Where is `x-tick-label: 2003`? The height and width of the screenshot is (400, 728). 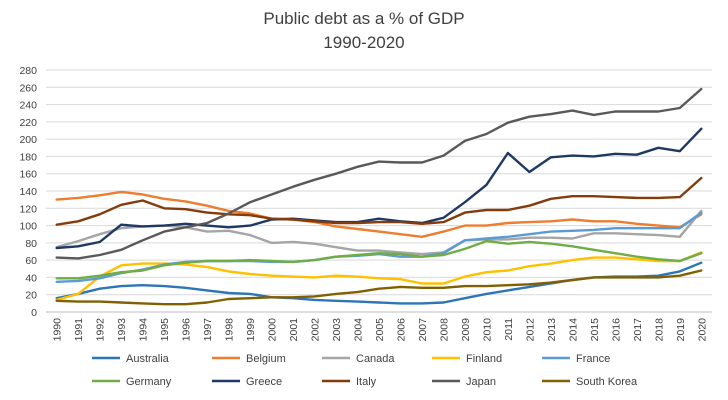 x-tick-label: 2003 is located at coordinates (337, 330).